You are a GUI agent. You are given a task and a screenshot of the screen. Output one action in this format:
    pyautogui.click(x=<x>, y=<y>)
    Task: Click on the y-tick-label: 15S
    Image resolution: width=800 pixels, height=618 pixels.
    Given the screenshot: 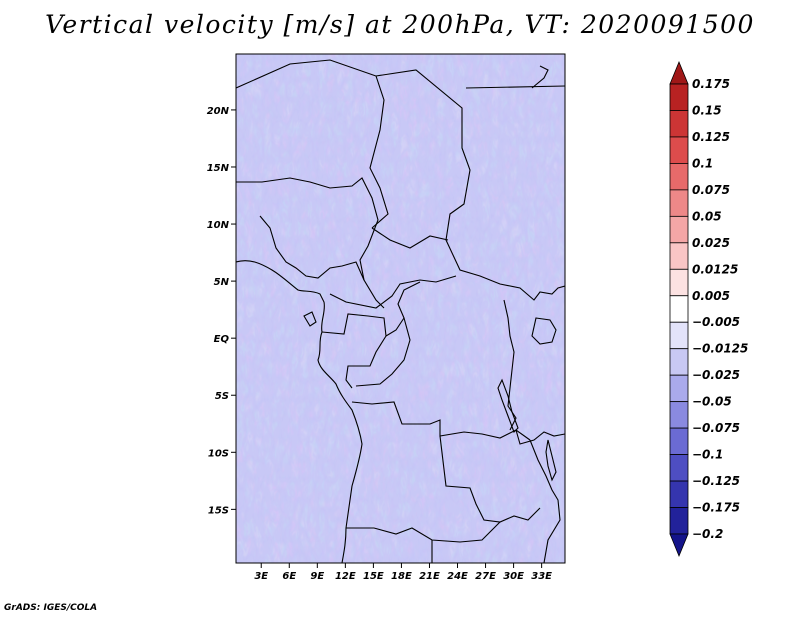 What is the action you would take?
    pyautogui.click(x=218, y=510)
    